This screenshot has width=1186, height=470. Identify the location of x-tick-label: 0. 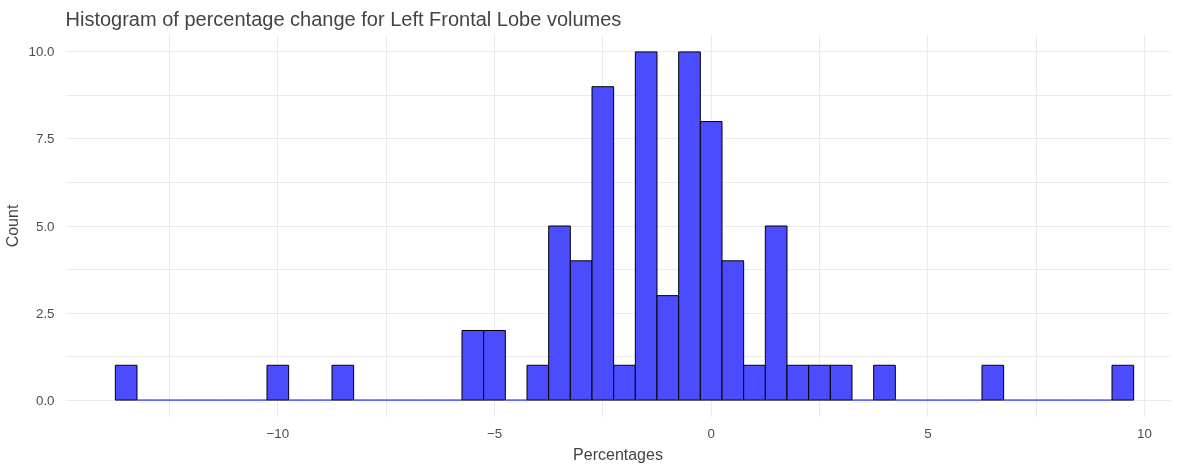
(711, 433).